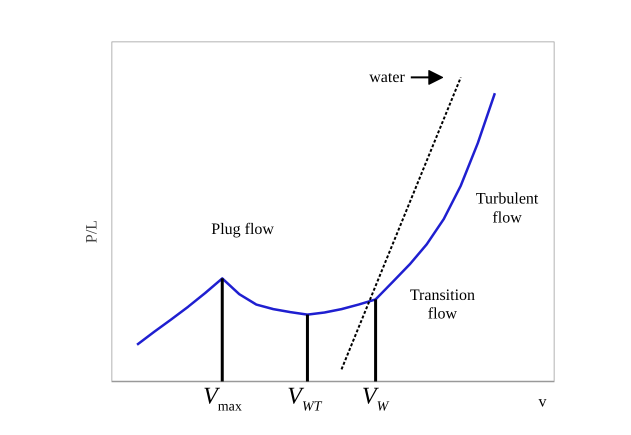 This screenshot has width=631, height=435. What do you see at coordinates (242, 229) in the screenshot?
I see `annotation: Plug flow` at bounding box center [242, 229].